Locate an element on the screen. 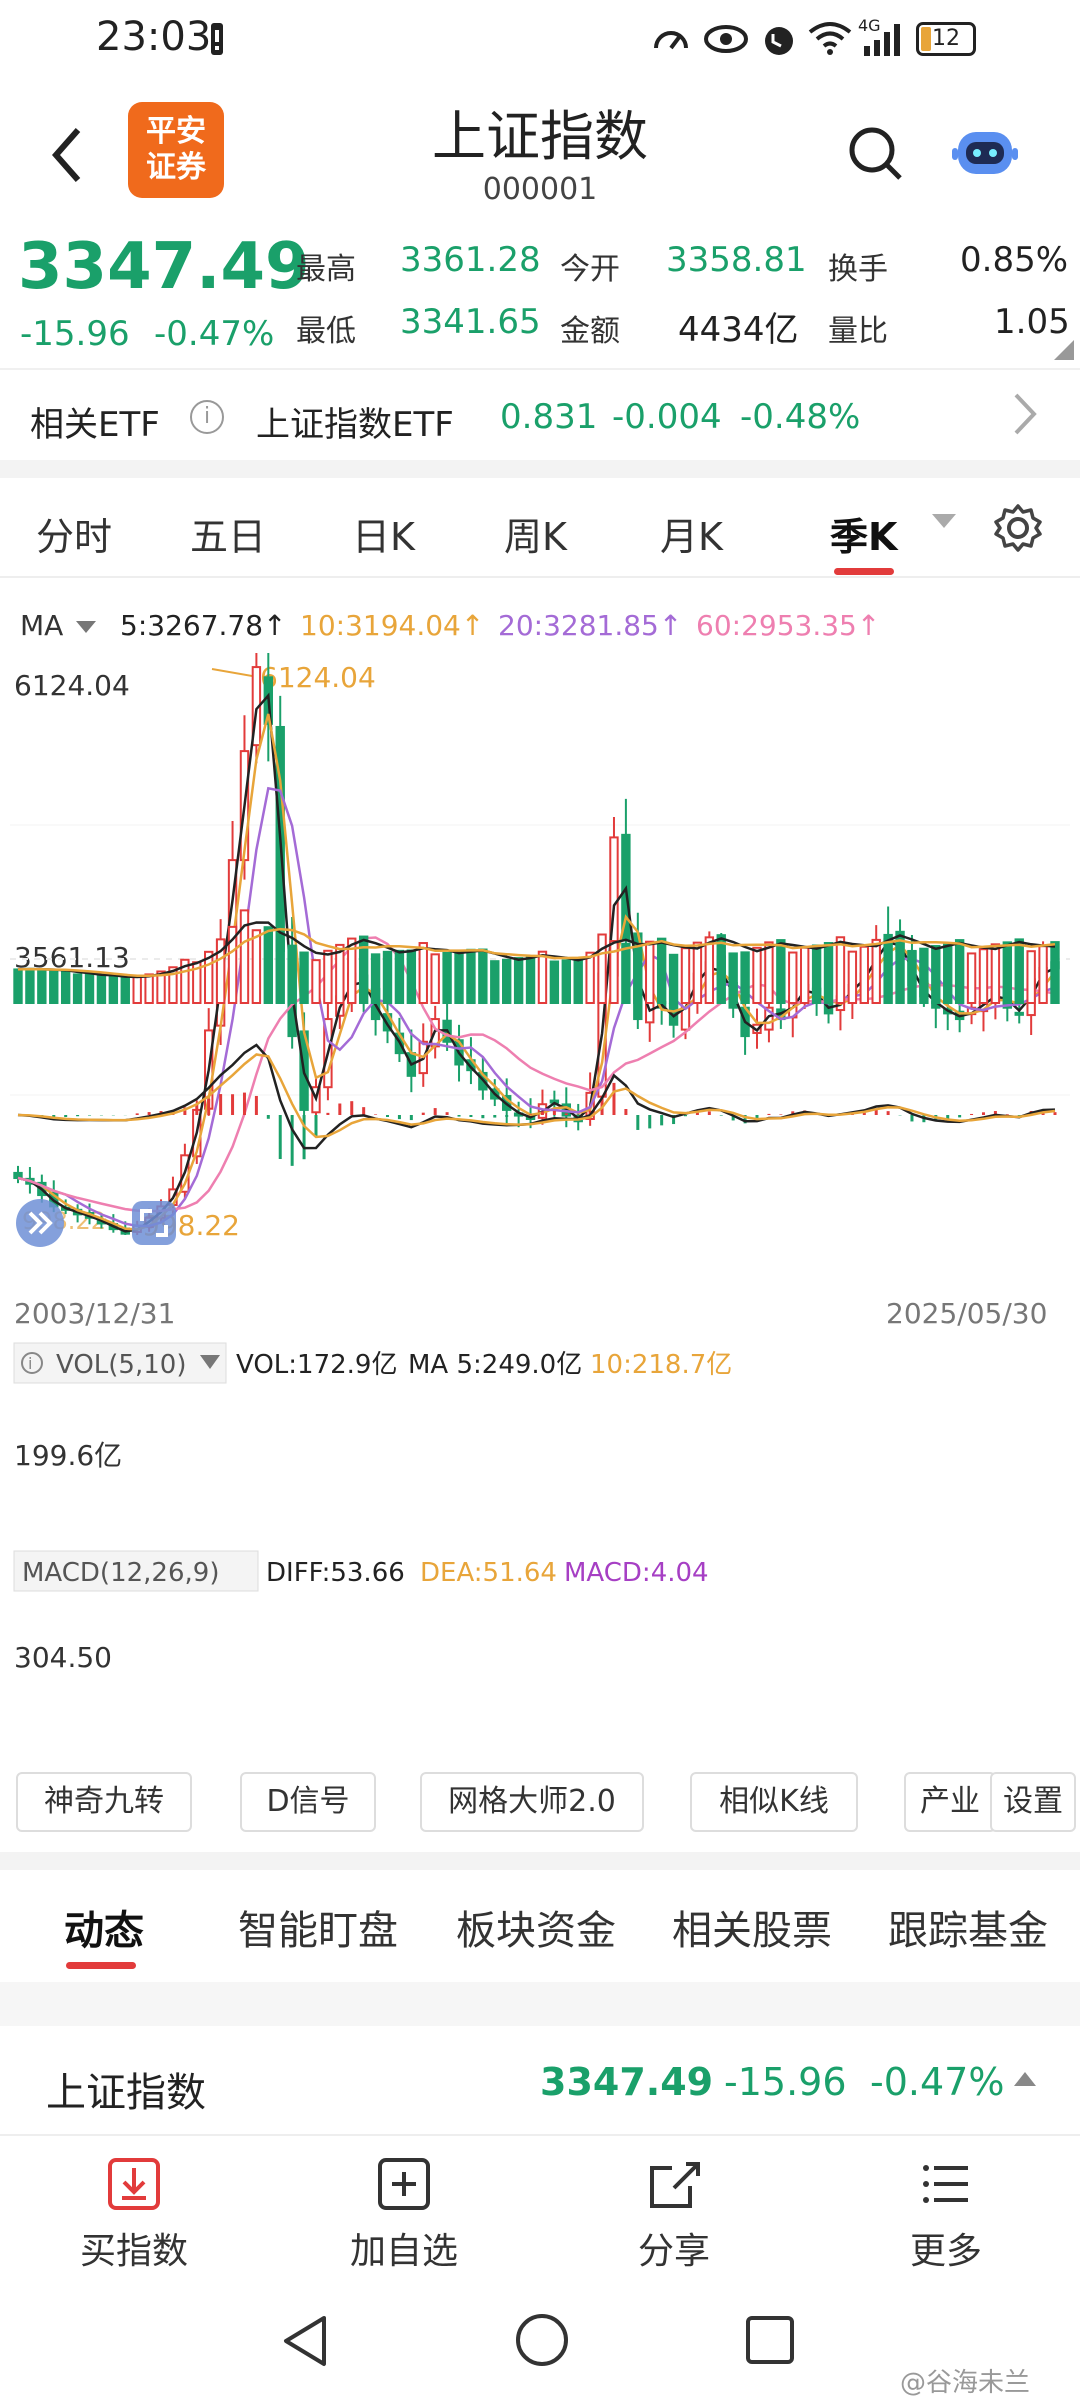 The height and width of the screenshot is (2400, 1080). broker-logo: 平安 证券 is located at coordinates (176, 150).